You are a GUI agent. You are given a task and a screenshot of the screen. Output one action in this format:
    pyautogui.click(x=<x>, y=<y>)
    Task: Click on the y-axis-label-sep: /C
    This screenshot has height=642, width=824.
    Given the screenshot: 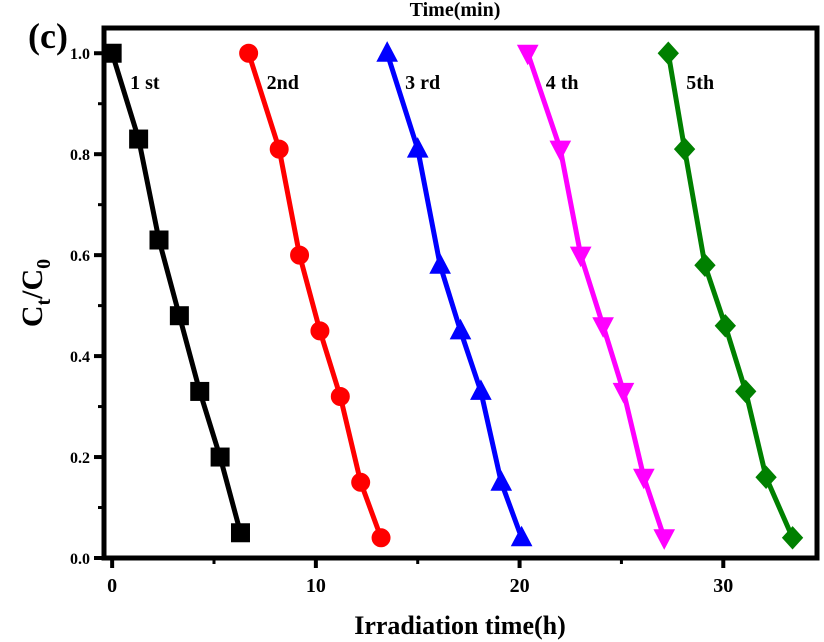 What is the action you would take?
    pyautogui.click(x=32, y=284)
    